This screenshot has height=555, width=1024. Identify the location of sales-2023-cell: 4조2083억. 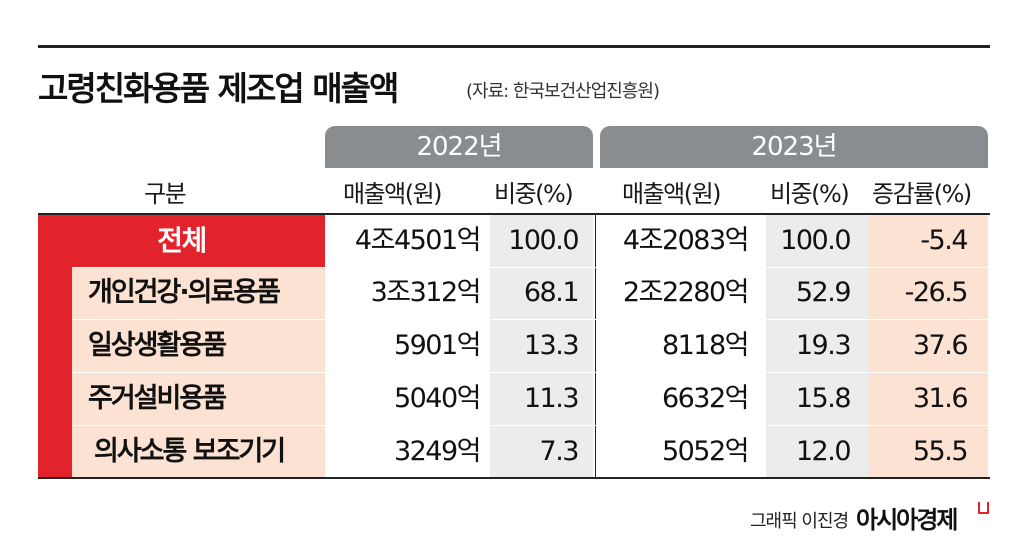
(686, 240).